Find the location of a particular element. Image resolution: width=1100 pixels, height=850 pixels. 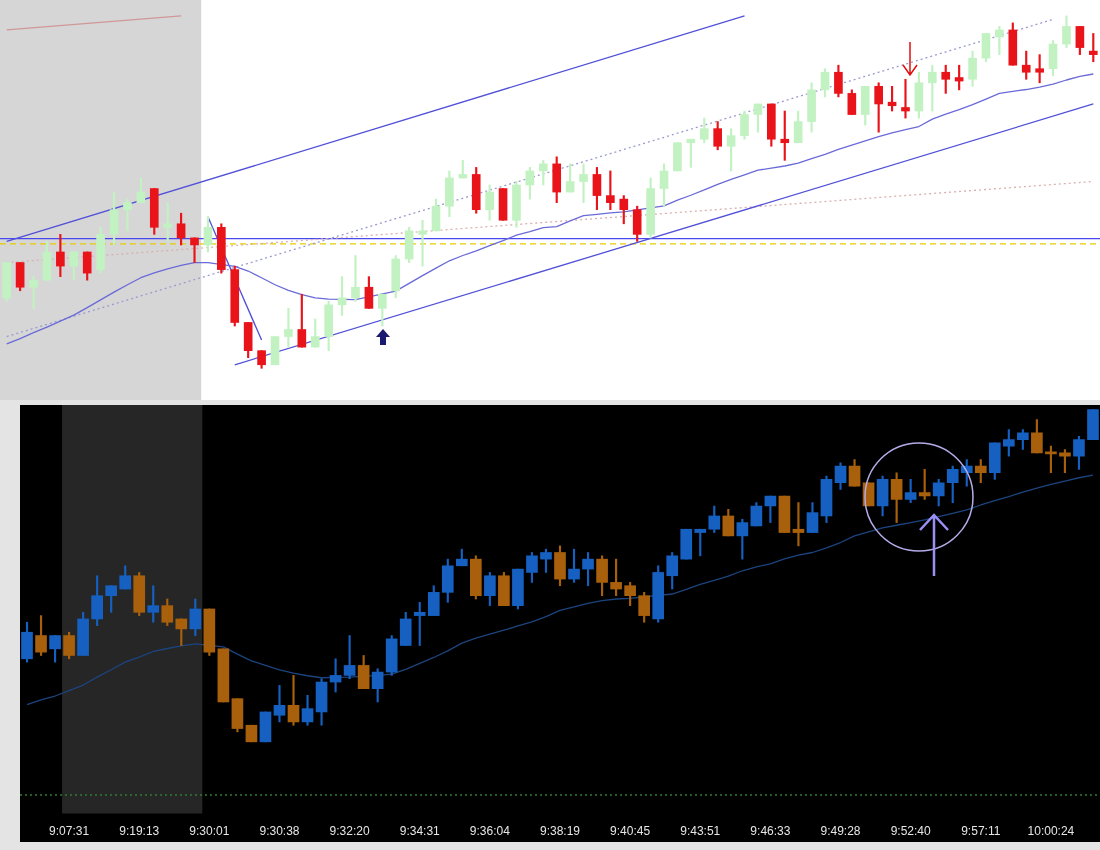

x-tick-label: 9:40:45 is located at coordinates (630, 831).